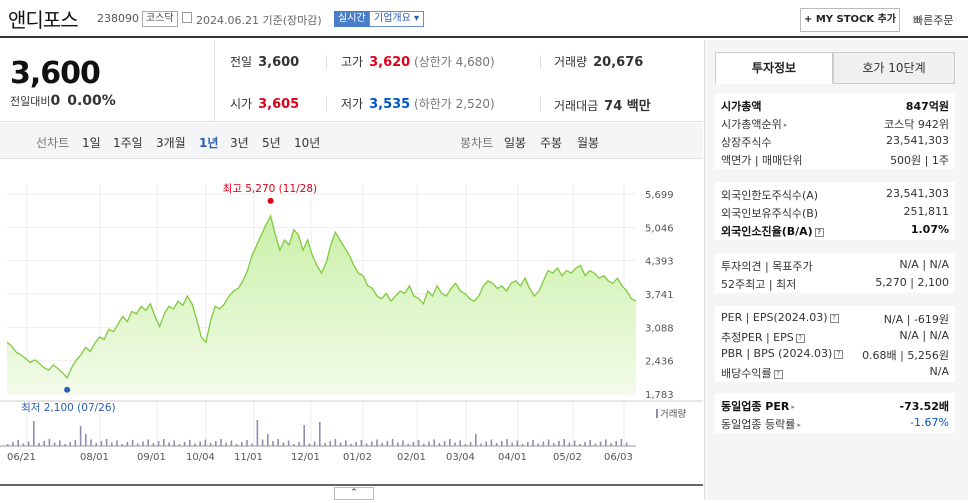 The width and height of the screenshot is (968, 503). I want to click on quick-order-button: 빠른주문, so click(933, 20).